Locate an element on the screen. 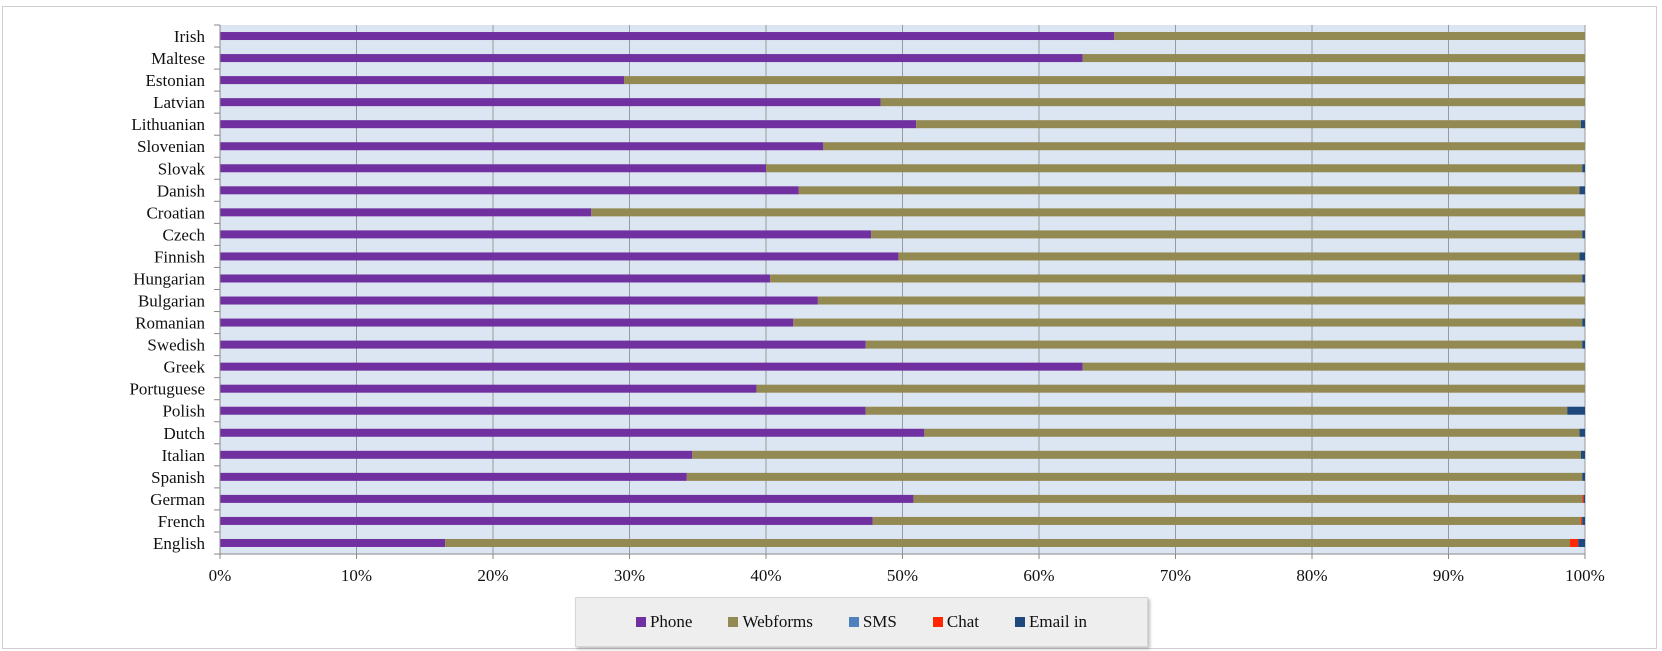 This screenshot has height=651, width=1662. y-category-label: French is located at coordinates (182, 521).